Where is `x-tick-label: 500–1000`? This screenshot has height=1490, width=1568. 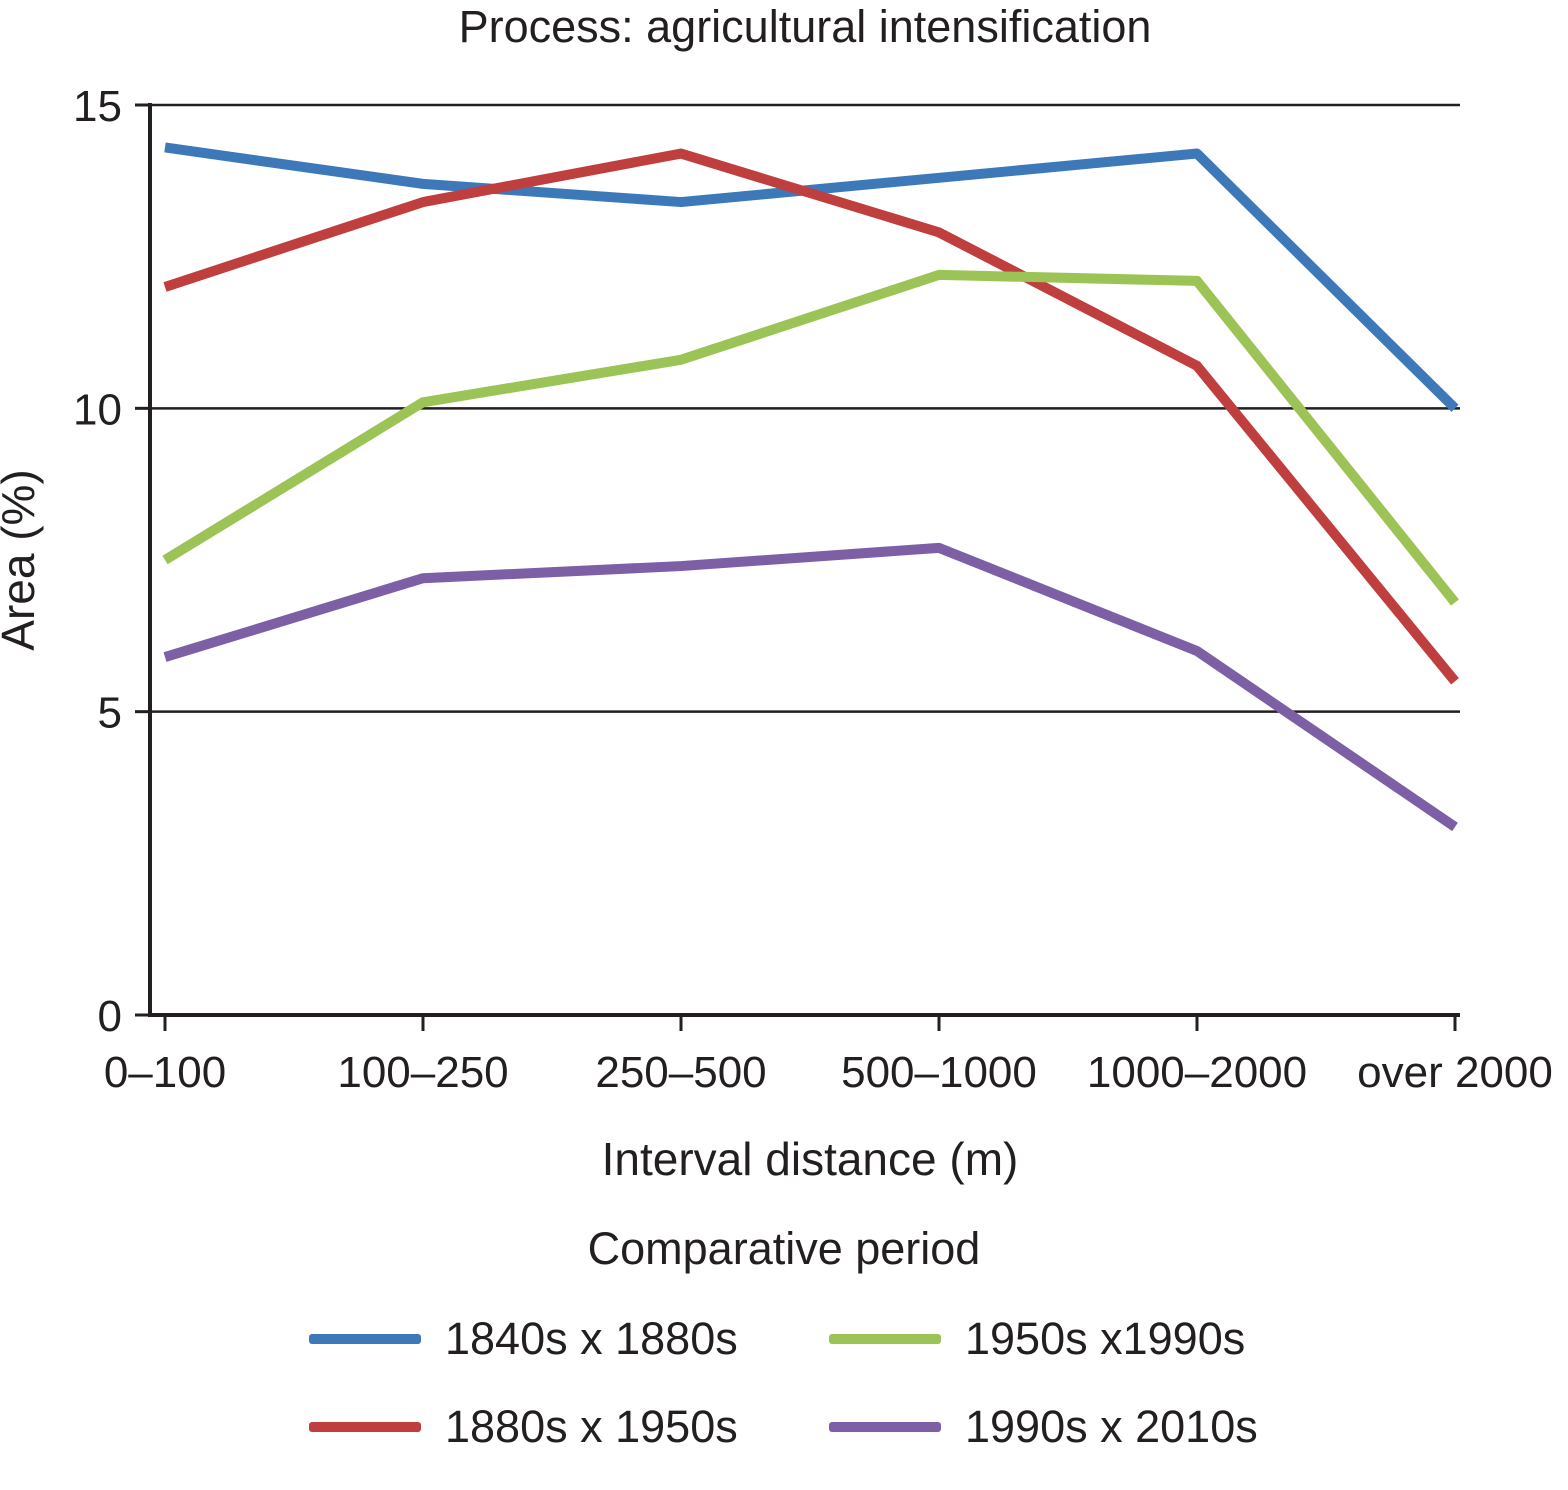
x-tick-label: 500–1000 is located at coordinates (939, 1072).